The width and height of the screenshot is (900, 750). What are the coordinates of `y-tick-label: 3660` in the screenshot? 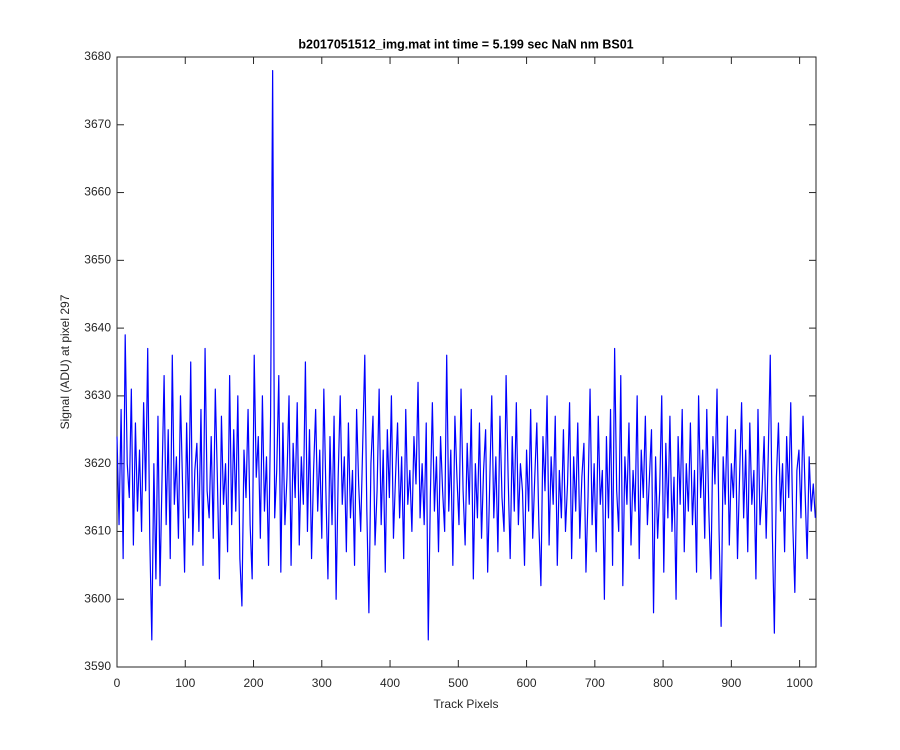 It's located at (97, 192).